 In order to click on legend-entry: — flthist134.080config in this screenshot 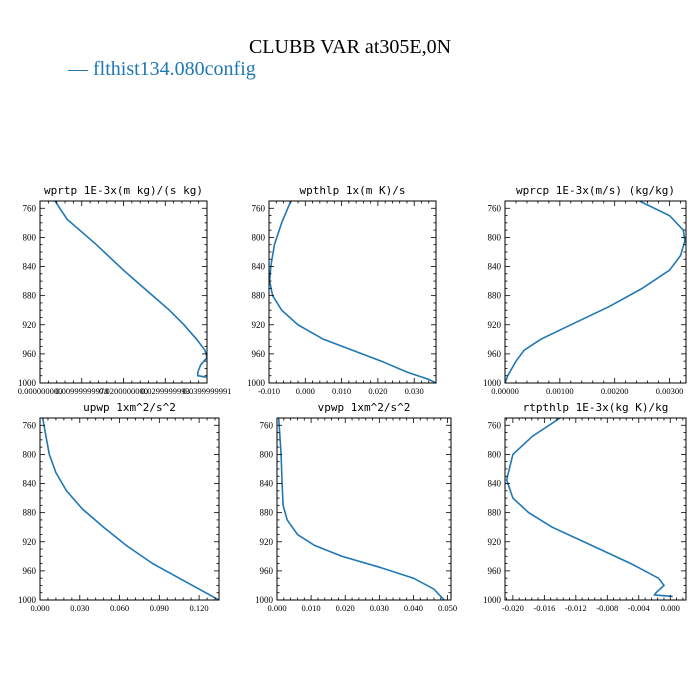, I will do `click(162, 69)`.